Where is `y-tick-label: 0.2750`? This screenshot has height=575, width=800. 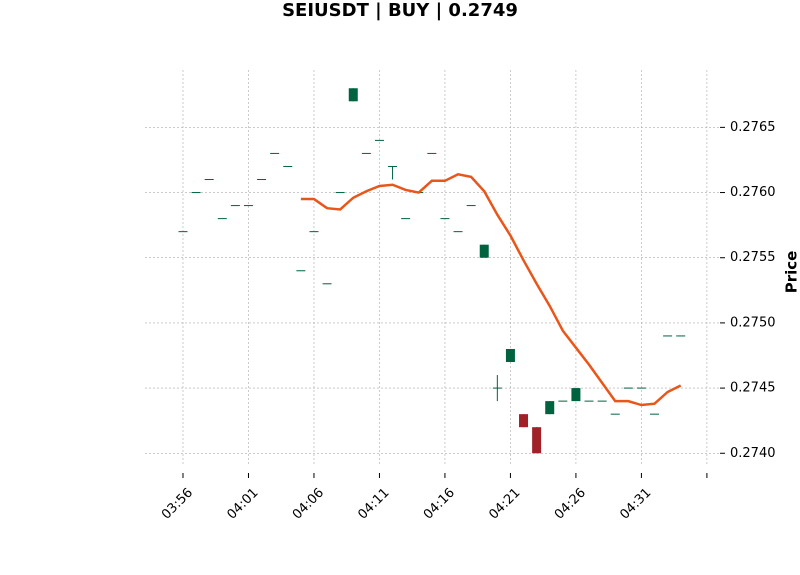
y-tick-label: 0.2750 is located at coordinates (753, 322).